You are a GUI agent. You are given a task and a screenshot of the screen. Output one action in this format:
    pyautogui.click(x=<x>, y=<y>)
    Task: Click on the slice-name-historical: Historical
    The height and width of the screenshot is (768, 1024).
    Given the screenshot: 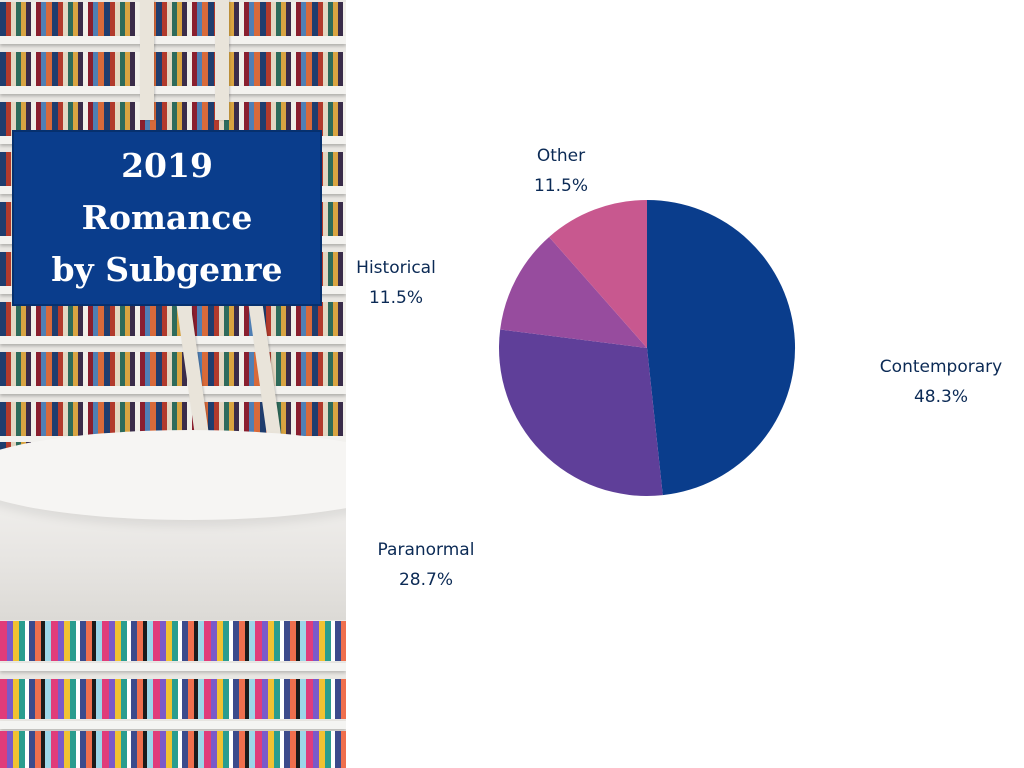 What is the action you would take?
    pyautogui.click(x=396, y=268)
    